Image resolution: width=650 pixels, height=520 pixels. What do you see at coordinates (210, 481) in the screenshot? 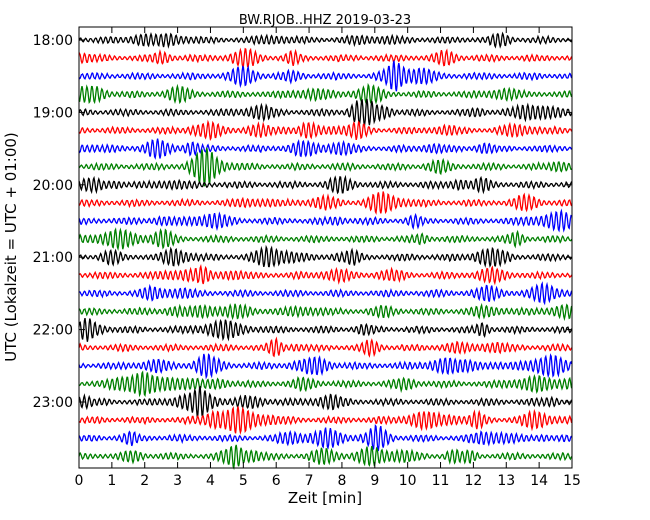
I see `x-tick-label: 4` at bounding box center [210, 481].